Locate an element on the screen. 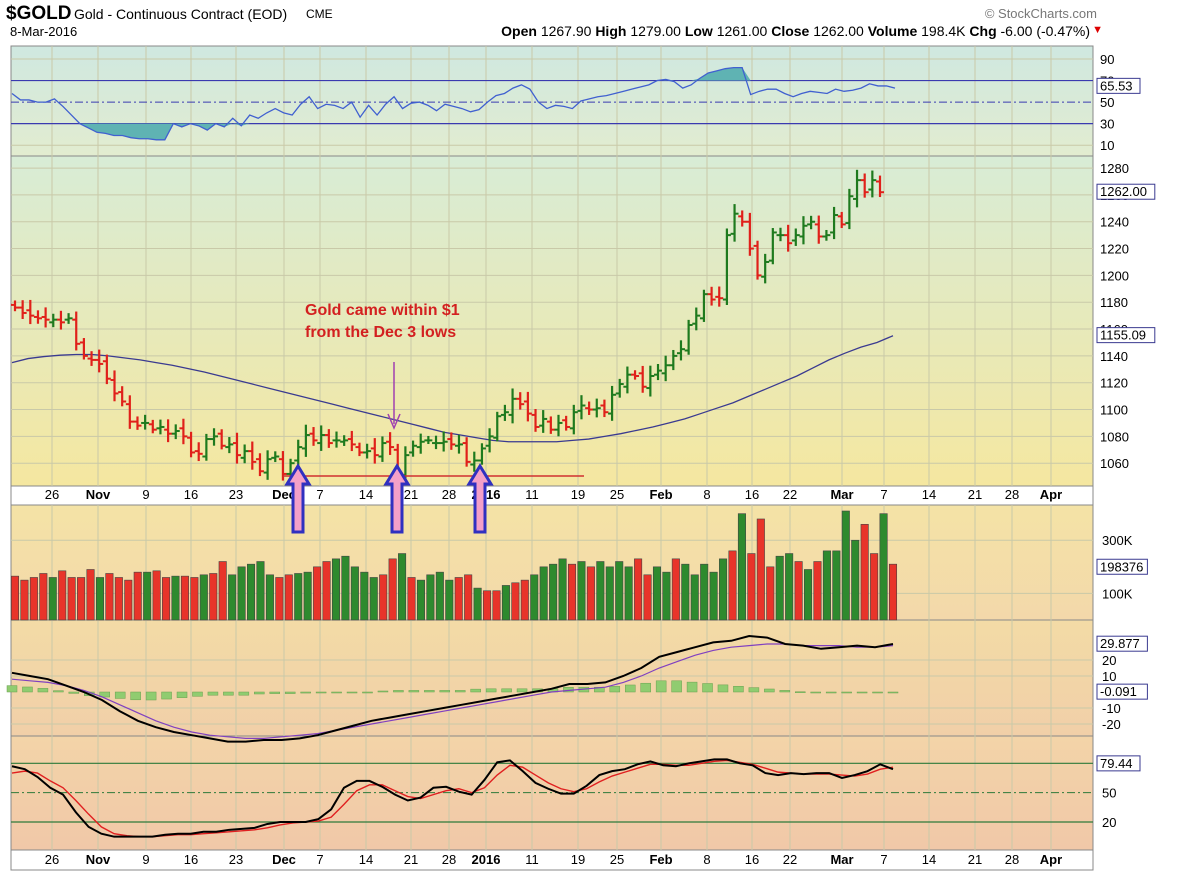 This screenshot has height=877, width=1187. price-tick-label: 1060 is located at coordinates (1114, 463).